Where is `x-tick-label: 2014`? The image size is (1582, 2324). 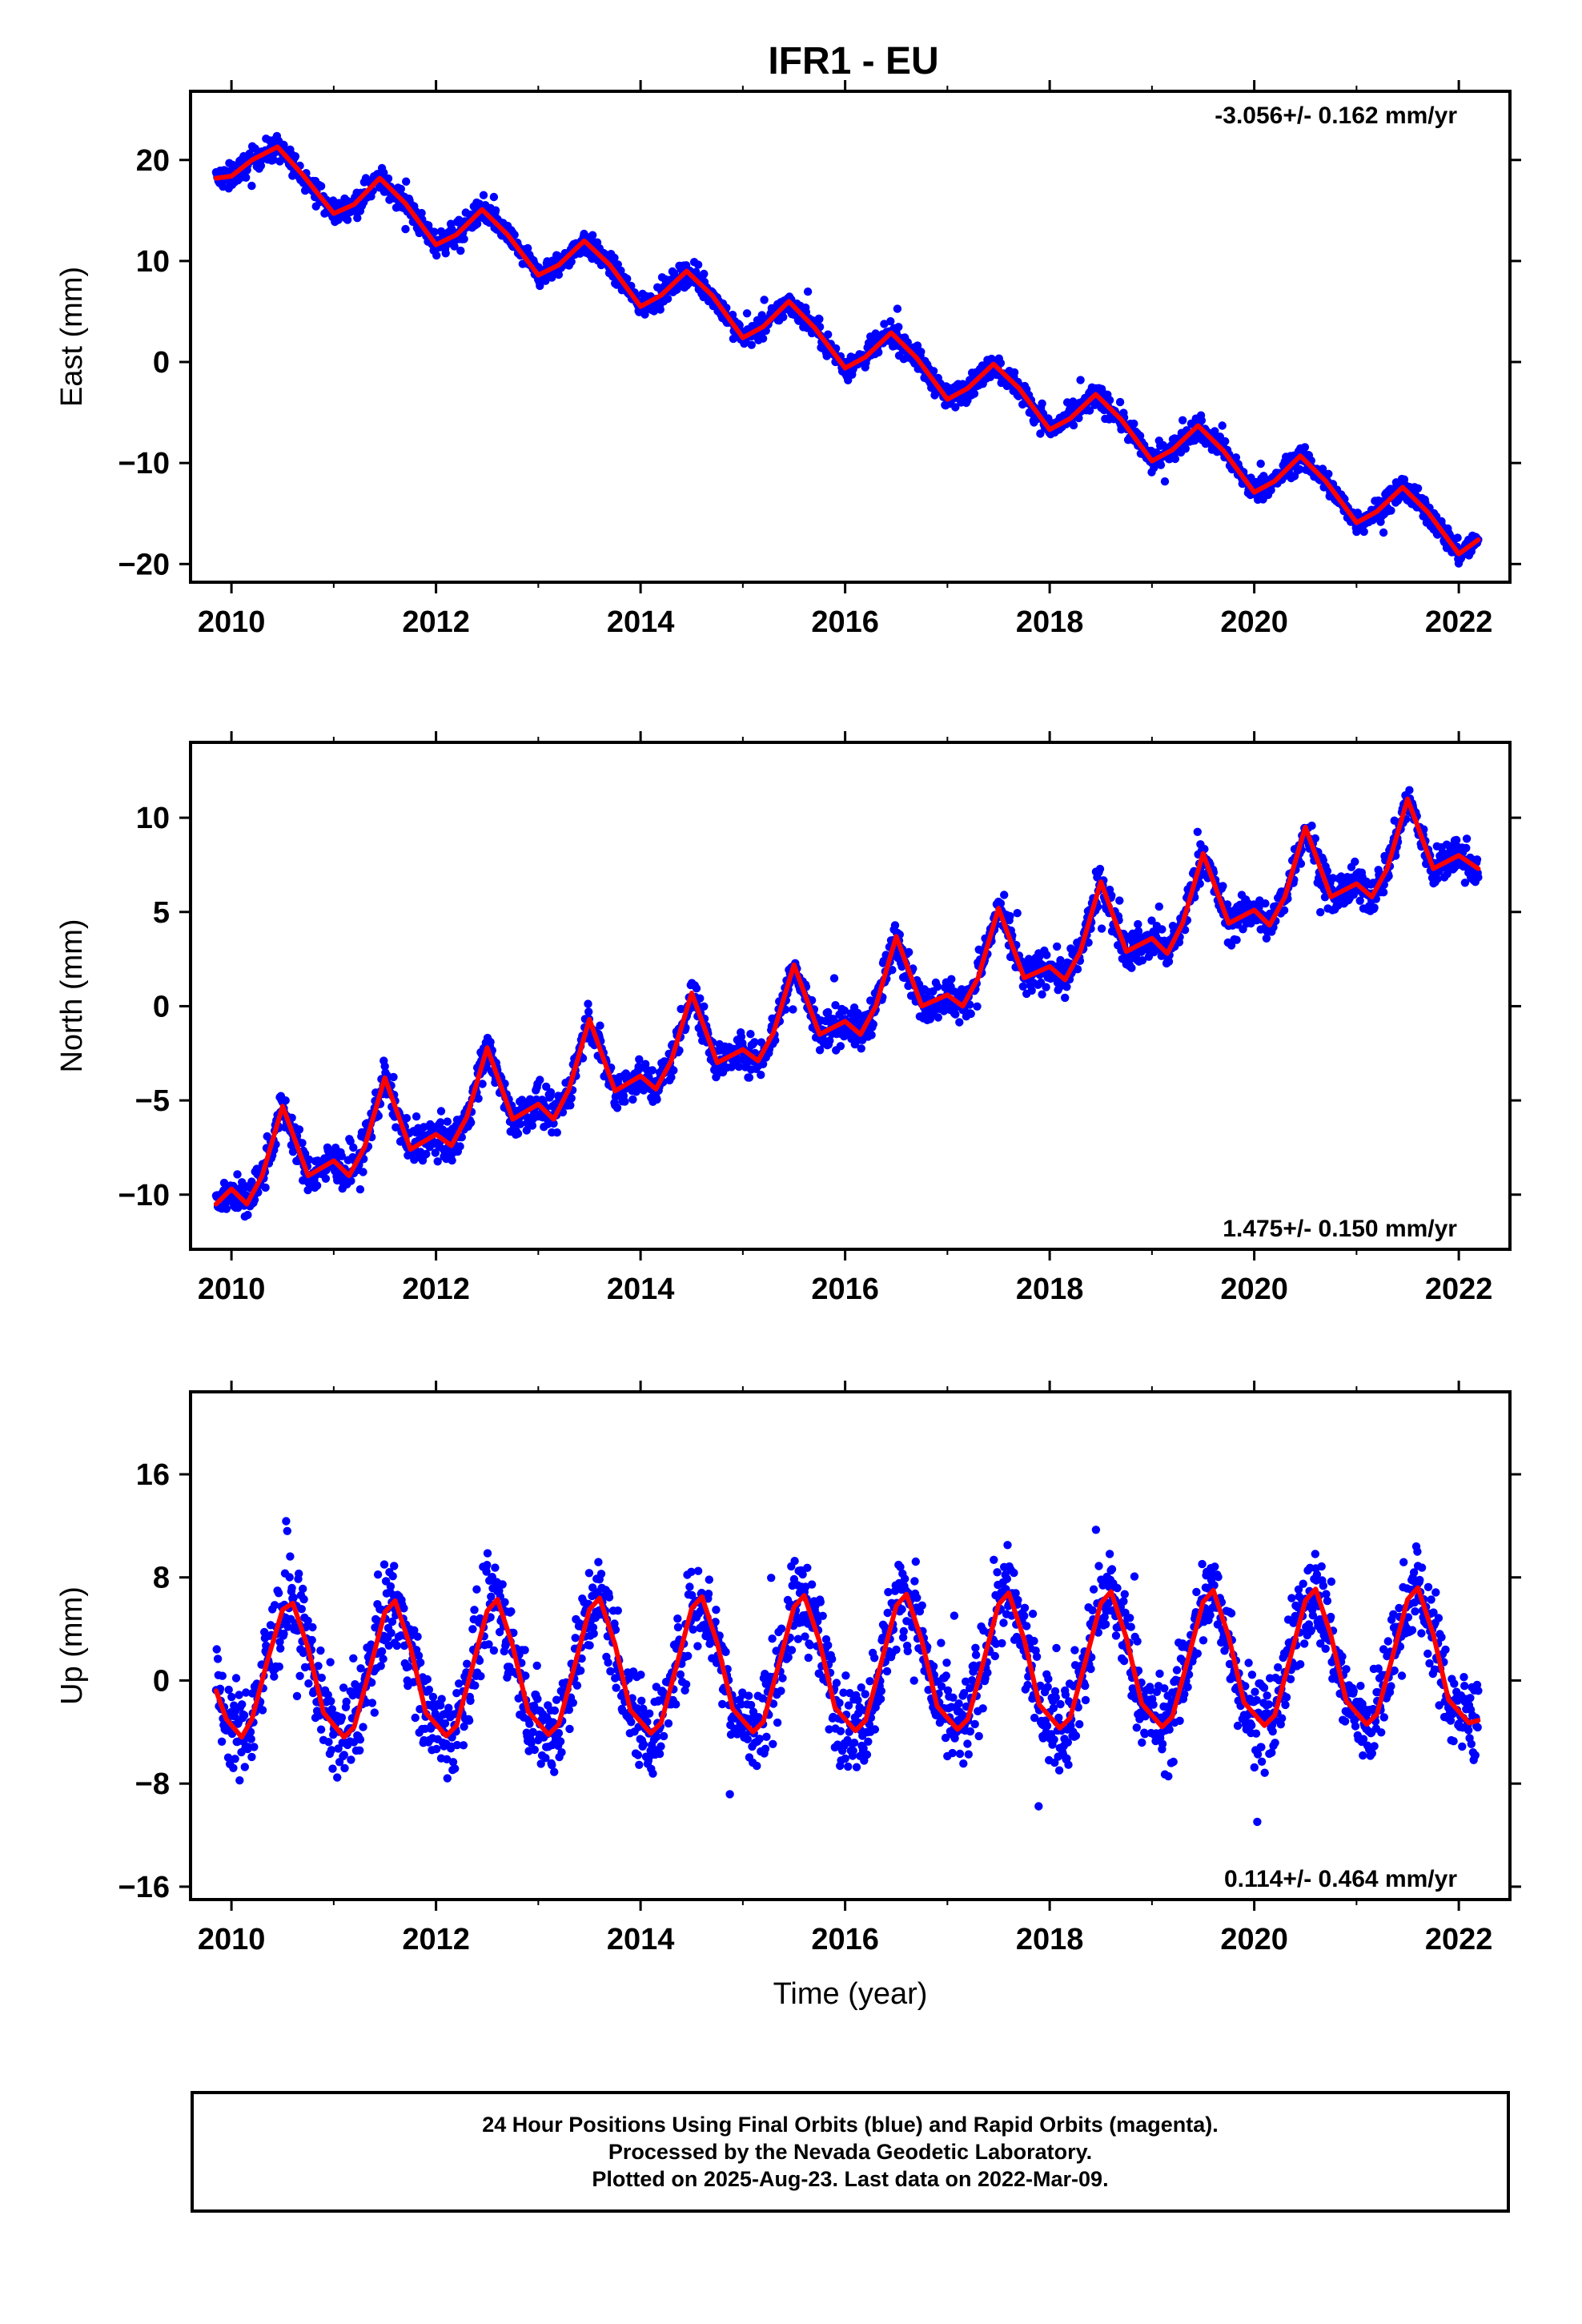 x-tick-label: 2014 is located at coordinates (641, 1289).